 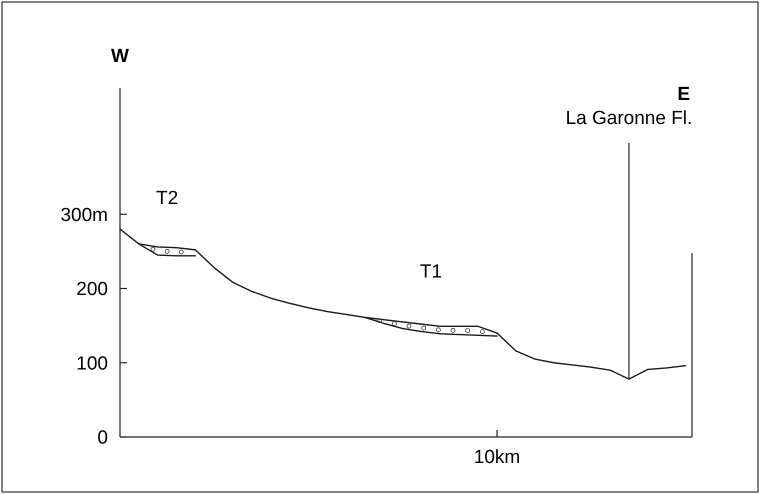 What do you see at coordinates (102, 438) in the screenshot?
I see `y-tick-label: 0` at bounding box center [102, 438].